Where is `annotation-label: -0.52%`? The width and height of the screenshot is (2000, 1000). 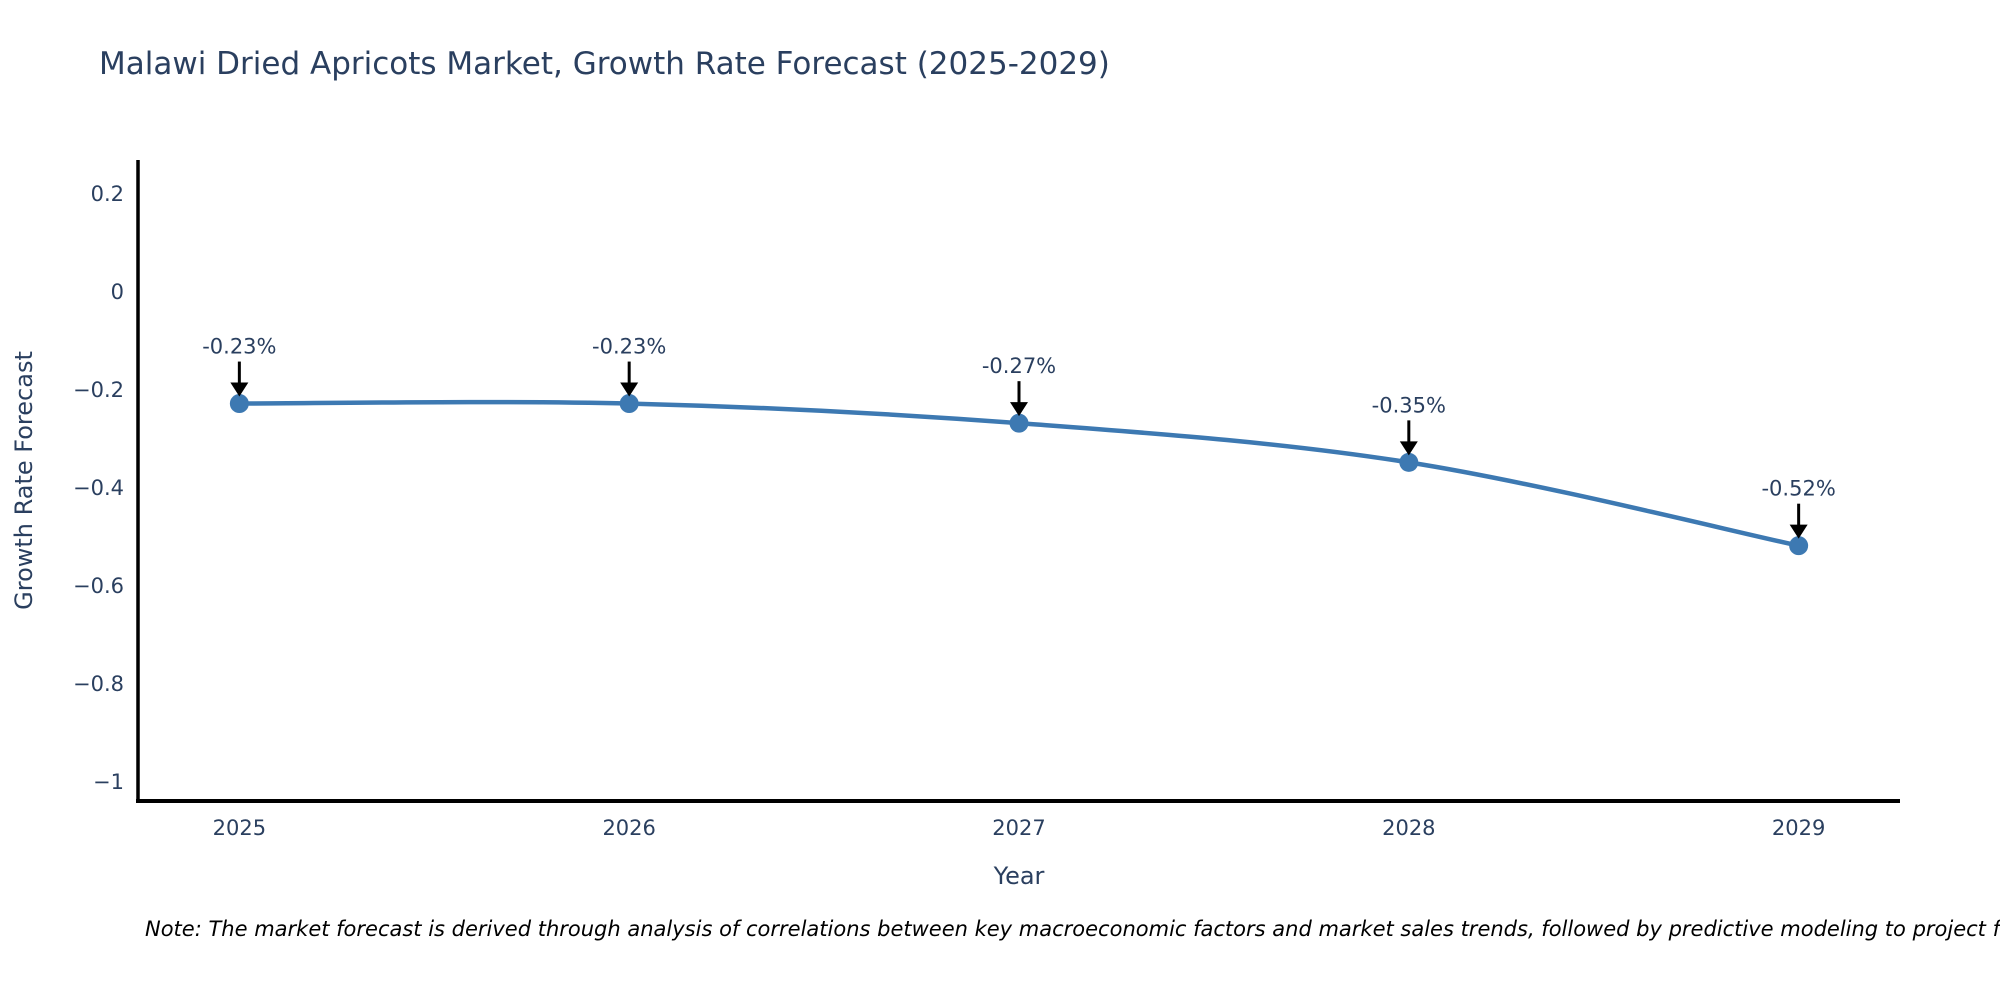
annotation-label: -0.52% is located at coordinates (1798, 489).